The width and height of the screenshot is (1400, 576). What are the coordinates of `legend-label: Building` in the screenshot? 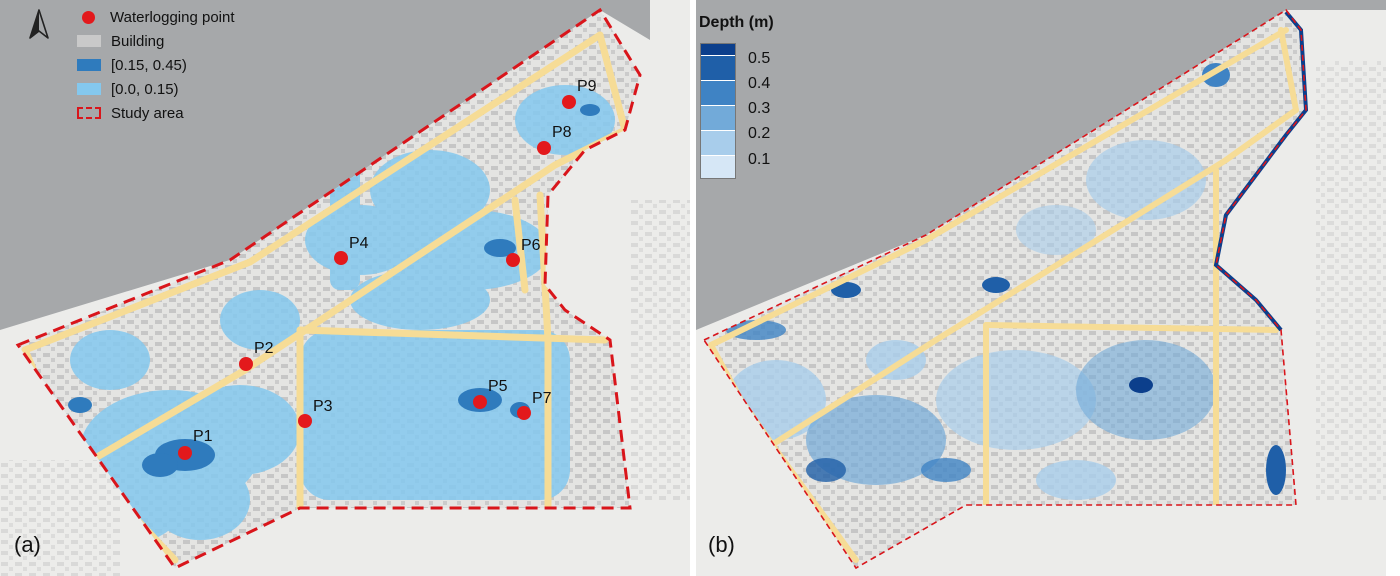 It's located at (138, 41).